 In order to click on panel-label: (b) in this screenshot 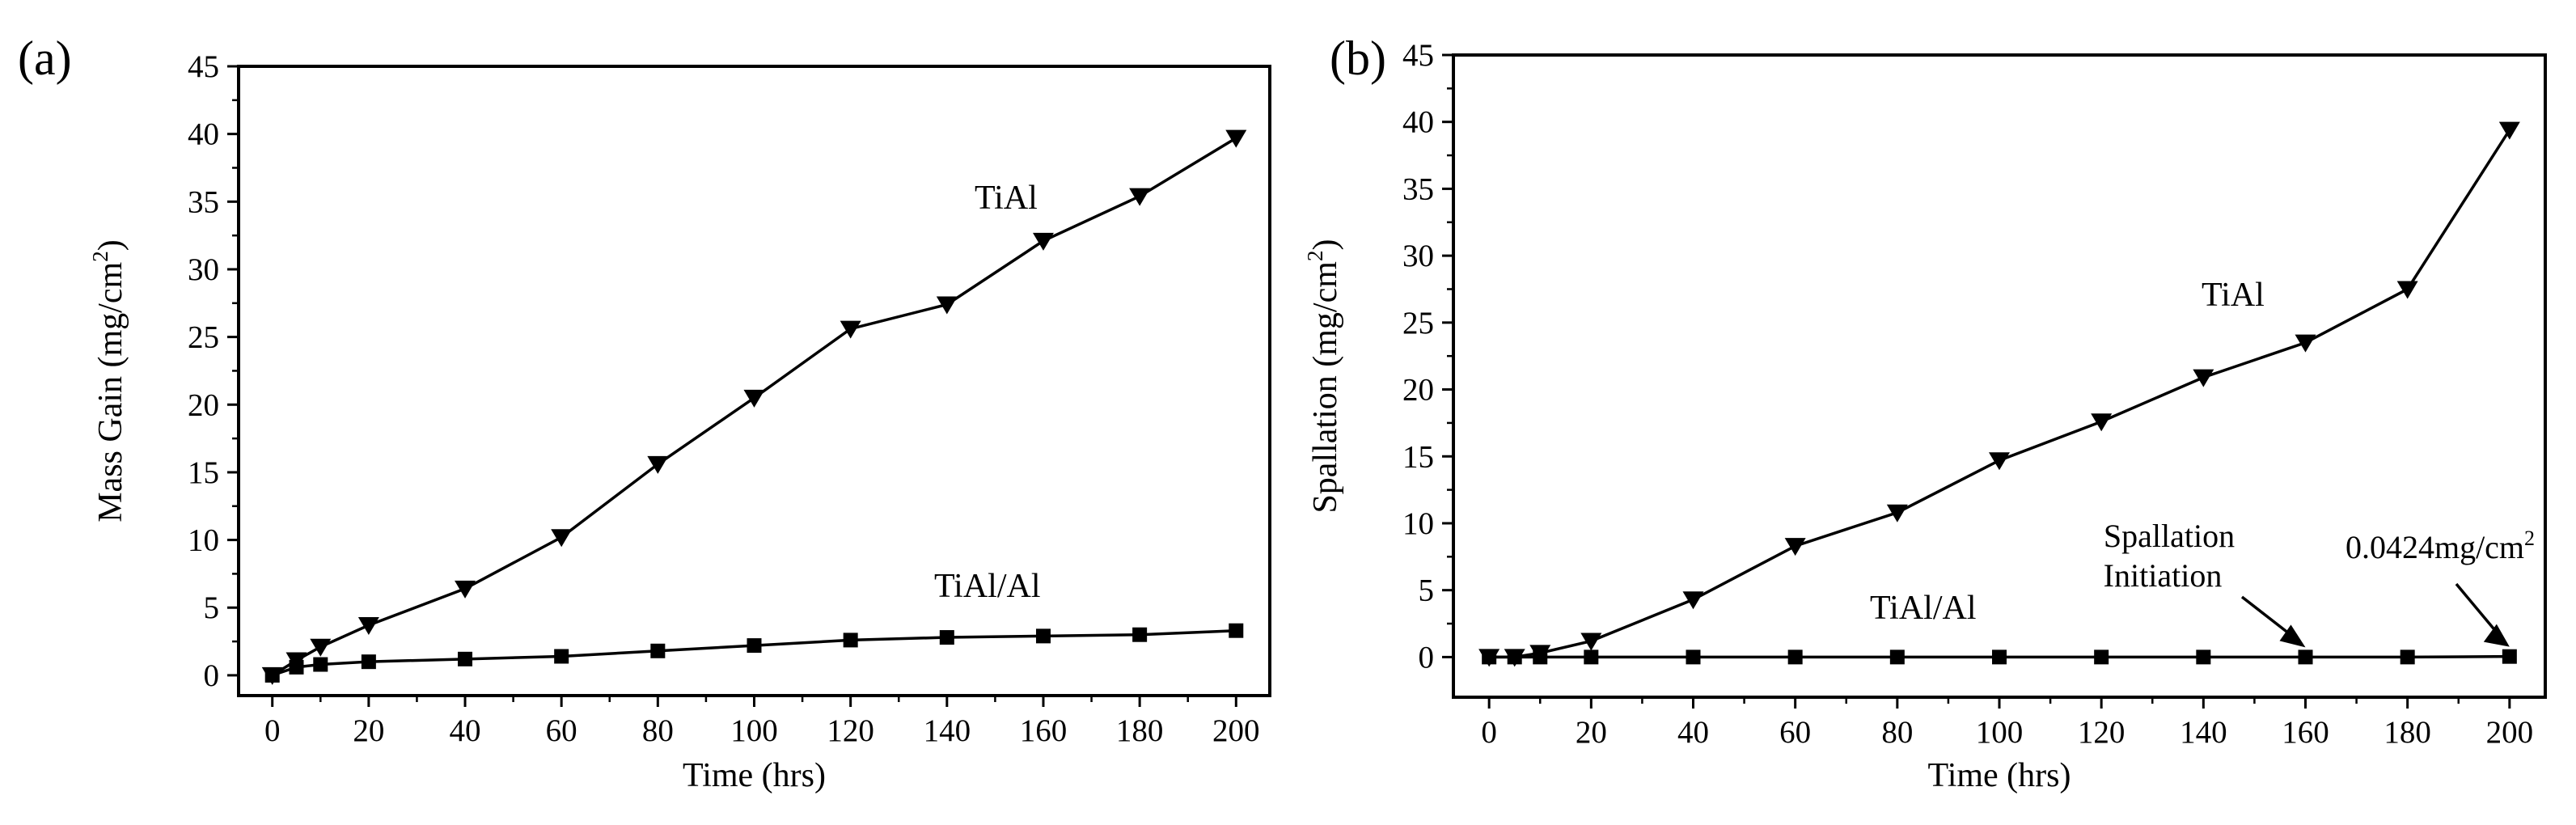, I will do `click(1358, 58)`.